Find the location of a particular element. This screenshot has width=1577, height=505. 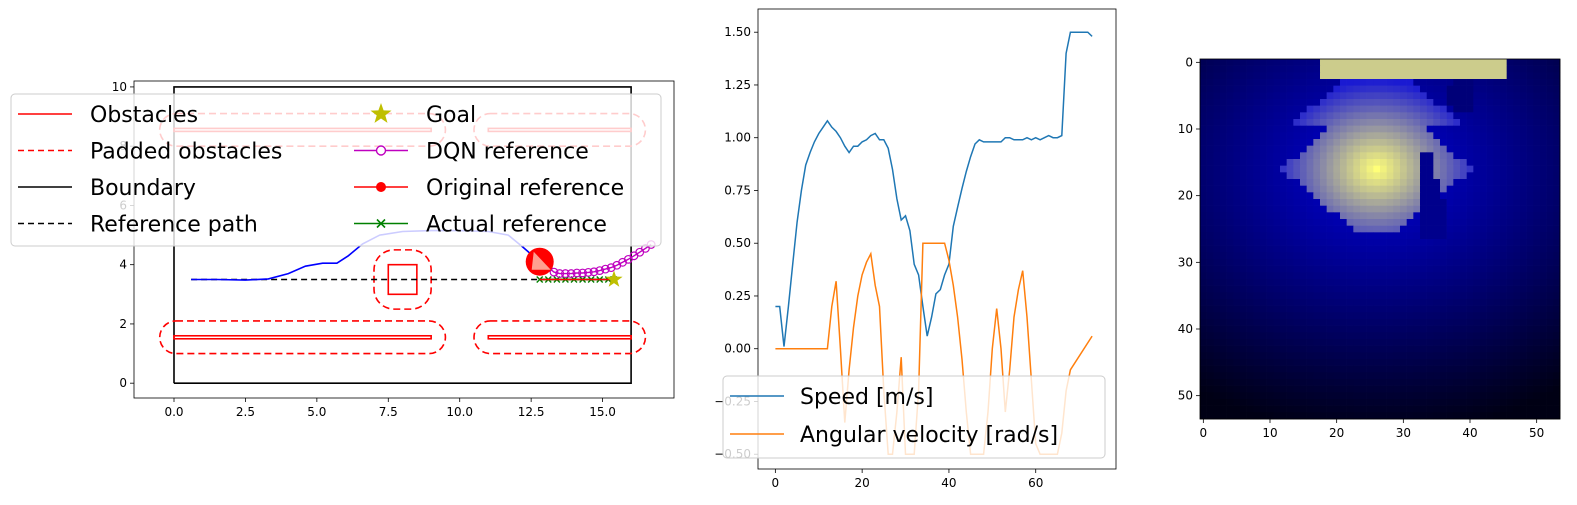

x-tick-label: 12.5 is located at coordinates (531, 412).